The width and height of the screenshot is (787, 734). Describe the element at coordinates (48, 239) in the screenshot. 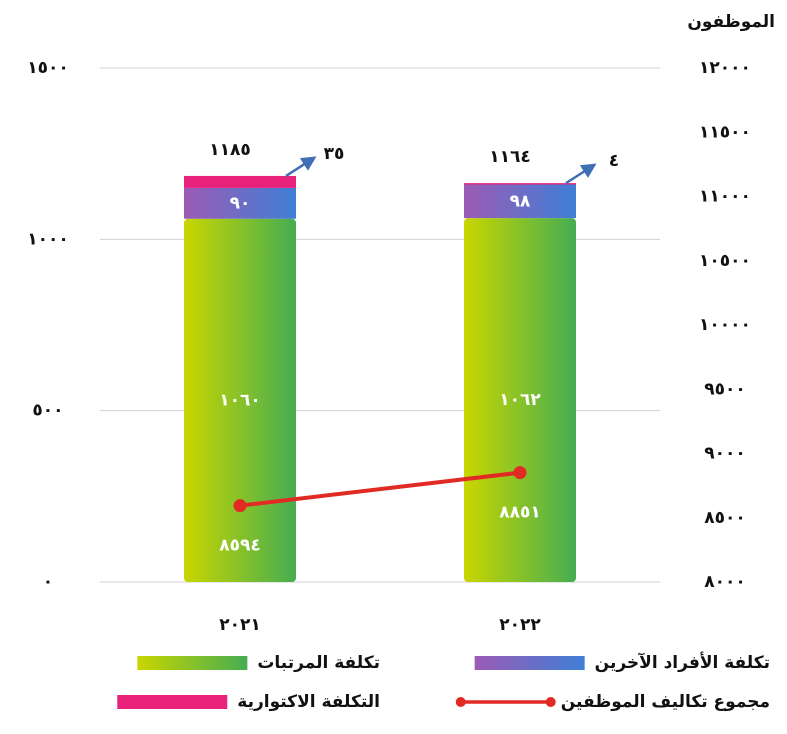

I see `y-tick-label: ١٠٠٠` at that location.